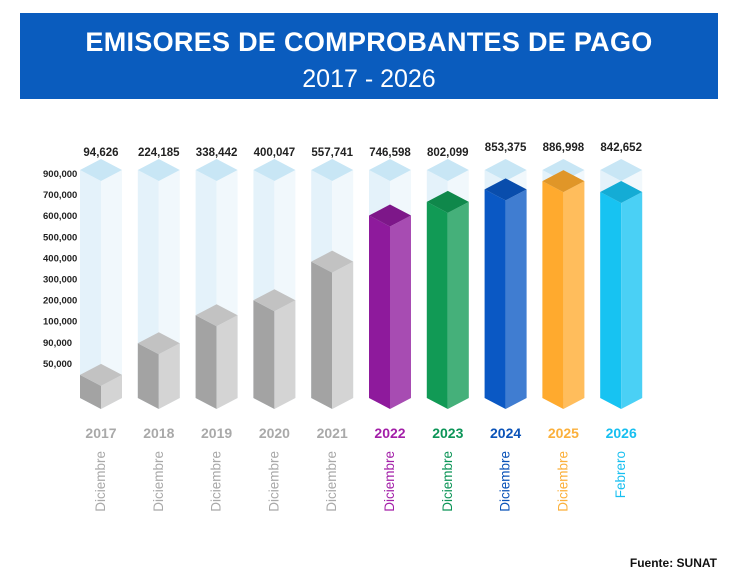 This screenshot has width=739, height=587. Describe the element at coordinates (264, 354) in the screenshot. I see `bar-2020-left-face` at that location.